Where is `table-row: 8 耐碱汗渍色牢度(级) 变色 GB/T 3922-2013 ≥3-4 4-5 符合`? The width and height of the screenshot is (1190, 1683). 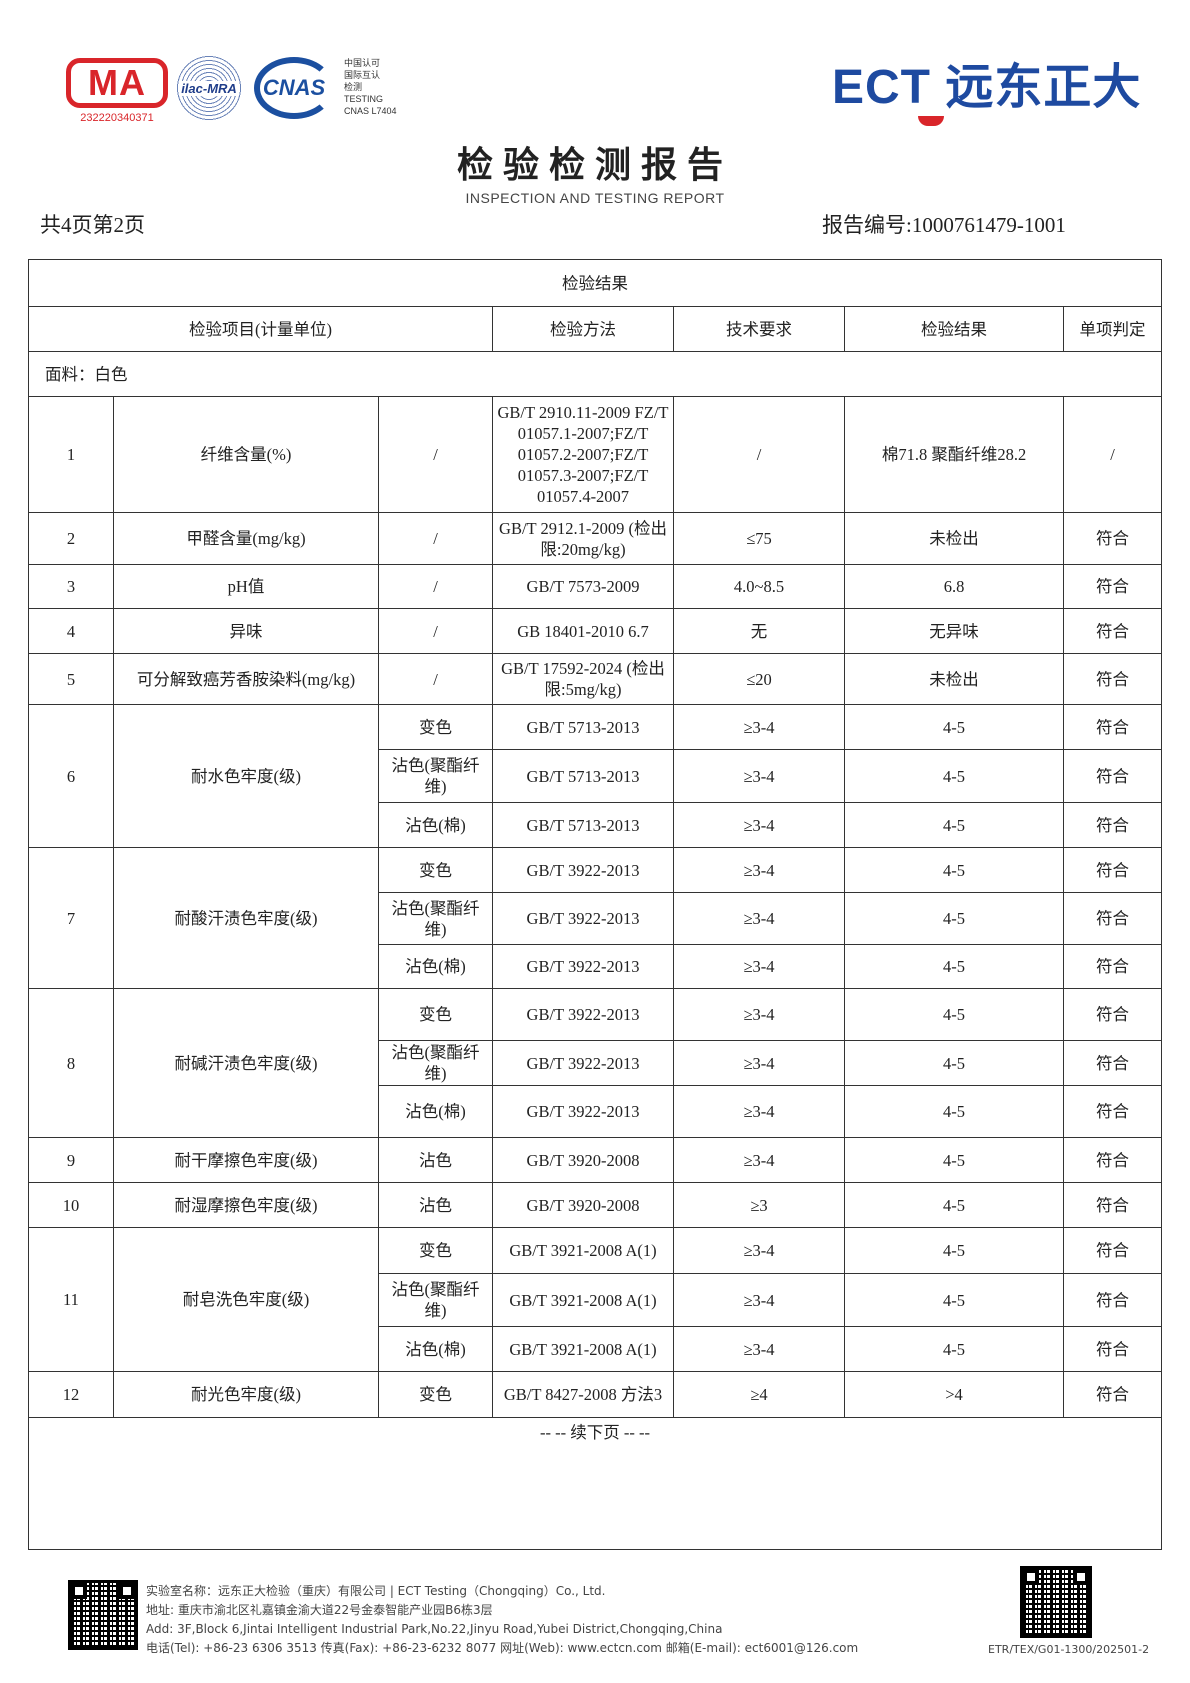 table-row: 8 耐碱汗渍色牢度(级) 变色 GB/T 3922-2013 ≥3-4 4-5 符合 is located at coordinates (595, 1063).